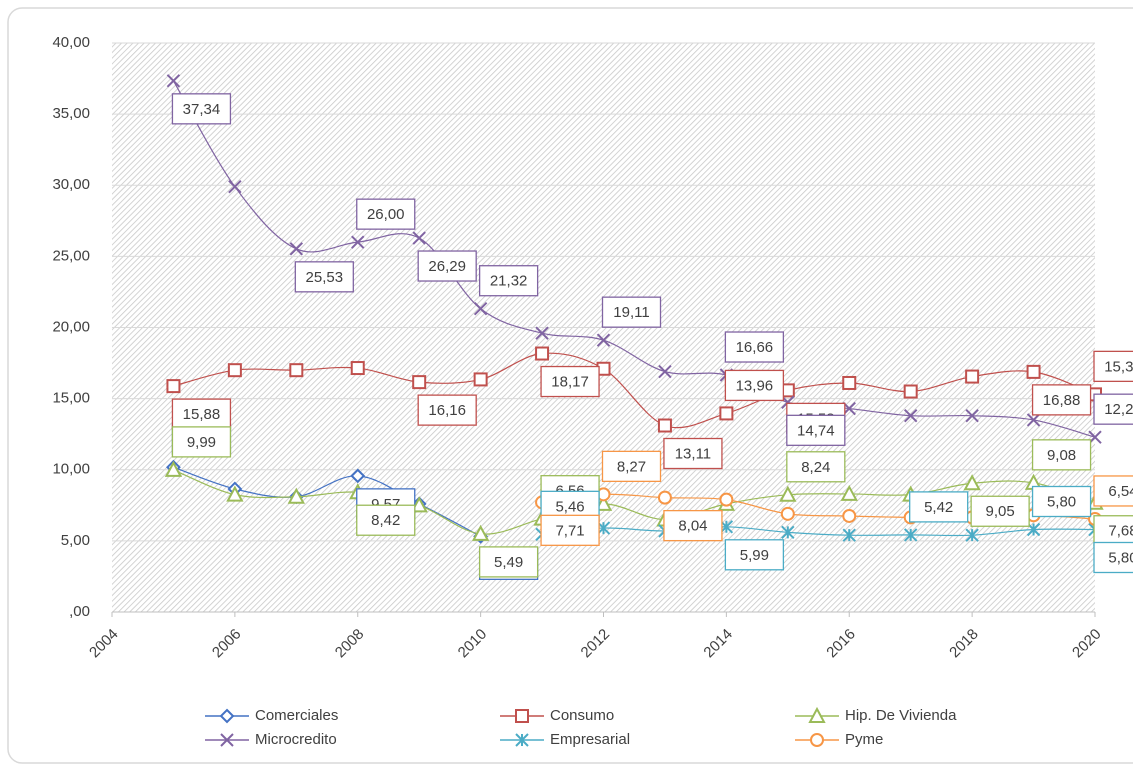 Image resolution: width=1133 pixels, height=771 pixels. I want to click on data-label: 5,99, so click(754, 555).